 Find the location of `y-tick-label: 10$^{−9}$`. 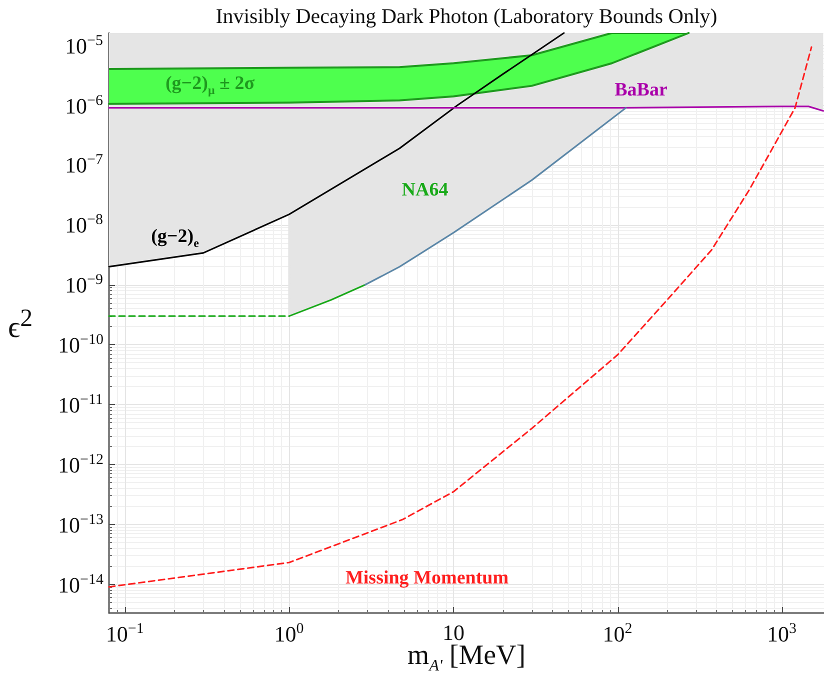

y-tick-label: 10$^{−9}$ is located at coordinates (84, 285).